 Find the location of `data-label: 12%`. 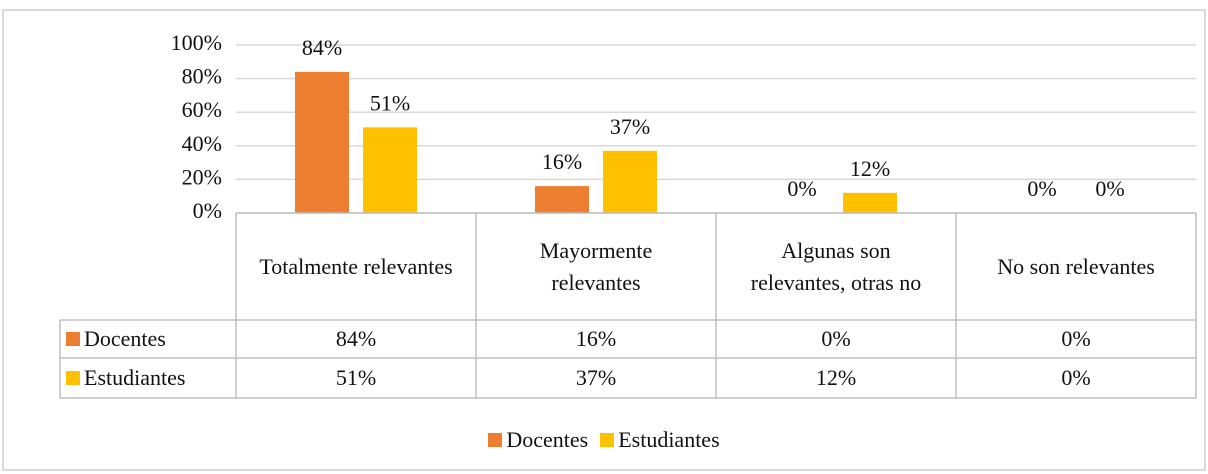

data-label: 12% is located at coordinates (870, 168).